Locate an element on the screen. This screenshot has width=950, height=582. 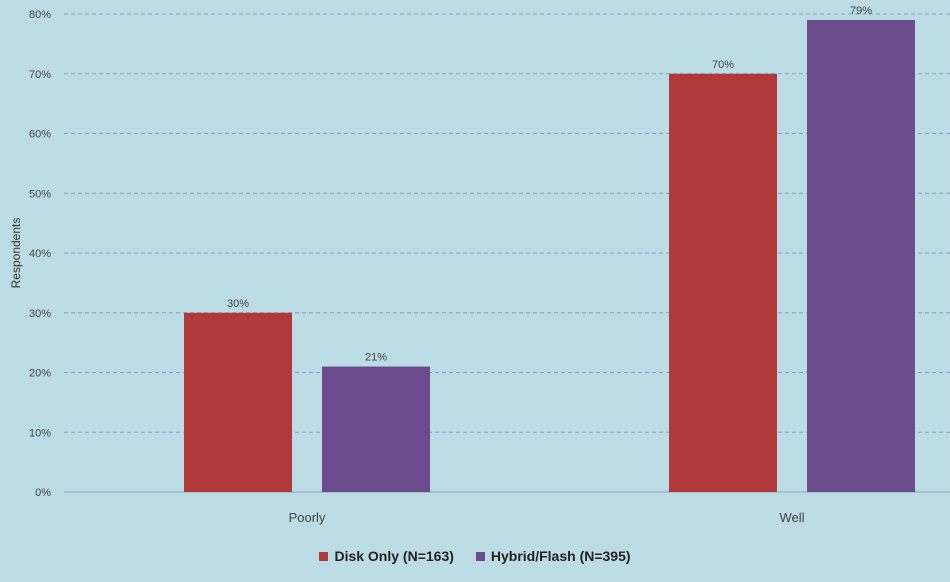
legend: Disk Only (N=163) Hybrid/Flash (N=395) is located at coordinates (475, 556).